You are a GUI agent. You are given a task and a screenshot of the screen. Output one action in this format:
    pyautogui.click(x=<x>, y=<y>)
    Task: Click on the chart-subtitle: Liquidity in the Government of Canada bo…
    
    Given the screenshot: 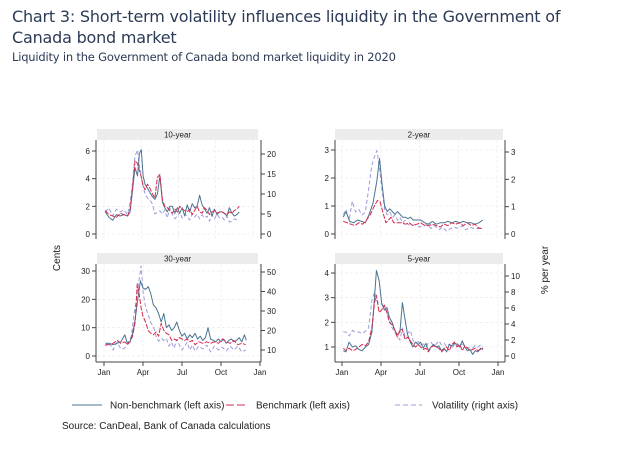 What is the action you would take?
    pyautogui.click(x=204, y=57)
    